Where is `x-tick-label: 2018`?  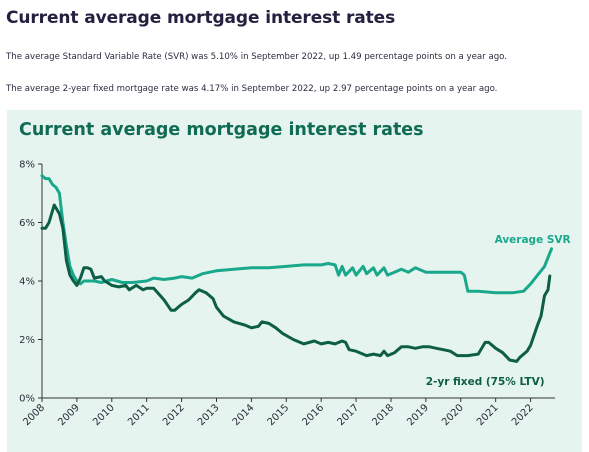 x-tick-label: 2018 is located at coordinates (383, 415).